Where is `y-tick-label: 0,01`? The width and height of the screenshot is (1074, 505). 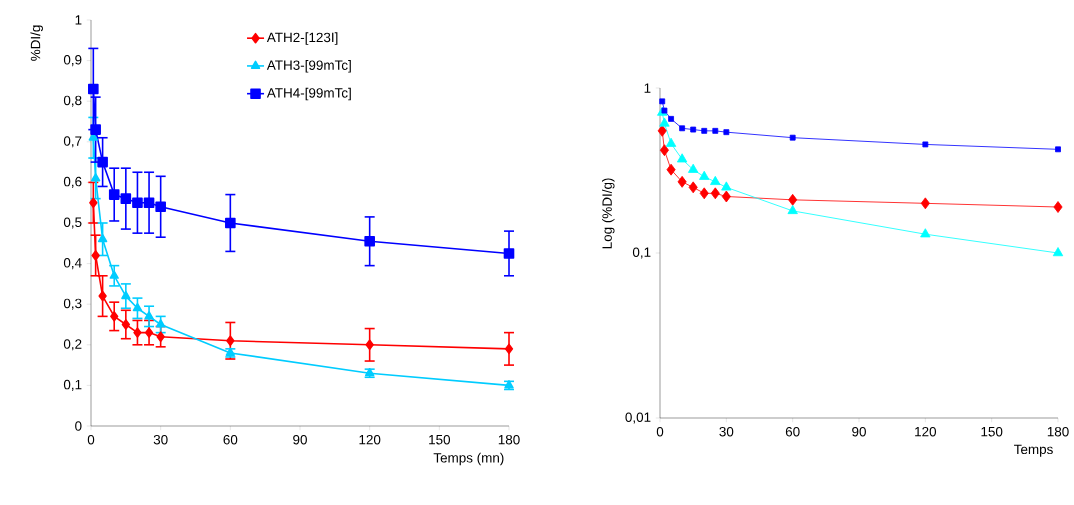
y-tick-label: 0,01 is located at coordinates (638, 418).